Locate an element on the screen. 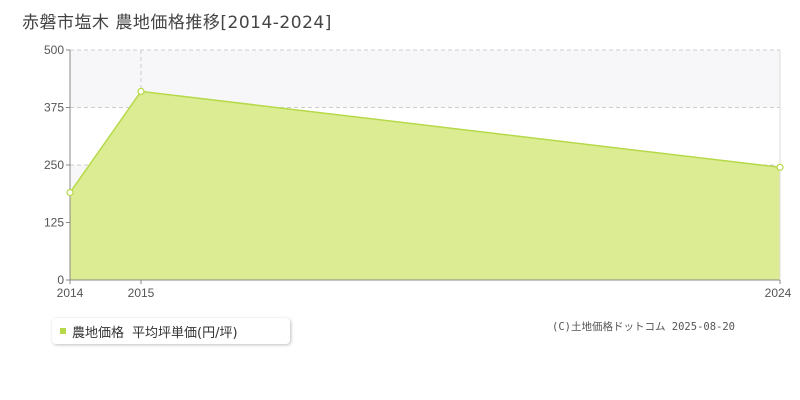 The width and height of the screenshot is (800, 400). copyright-text: (C)土地価格ドットコム 2025-08-20 is located at coordinates (644, 327).